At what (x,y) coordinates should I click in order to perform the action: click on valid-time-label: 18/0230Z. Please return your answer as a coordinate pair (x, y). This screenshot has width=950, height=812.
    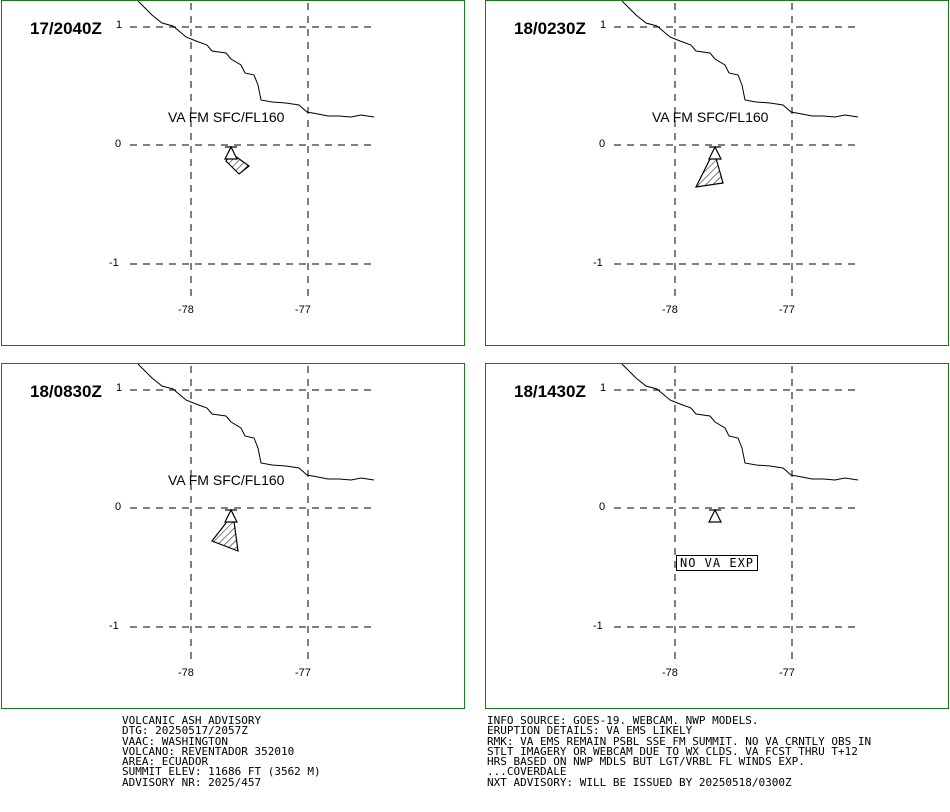
    Looking at the image, I should click on (550, 28).